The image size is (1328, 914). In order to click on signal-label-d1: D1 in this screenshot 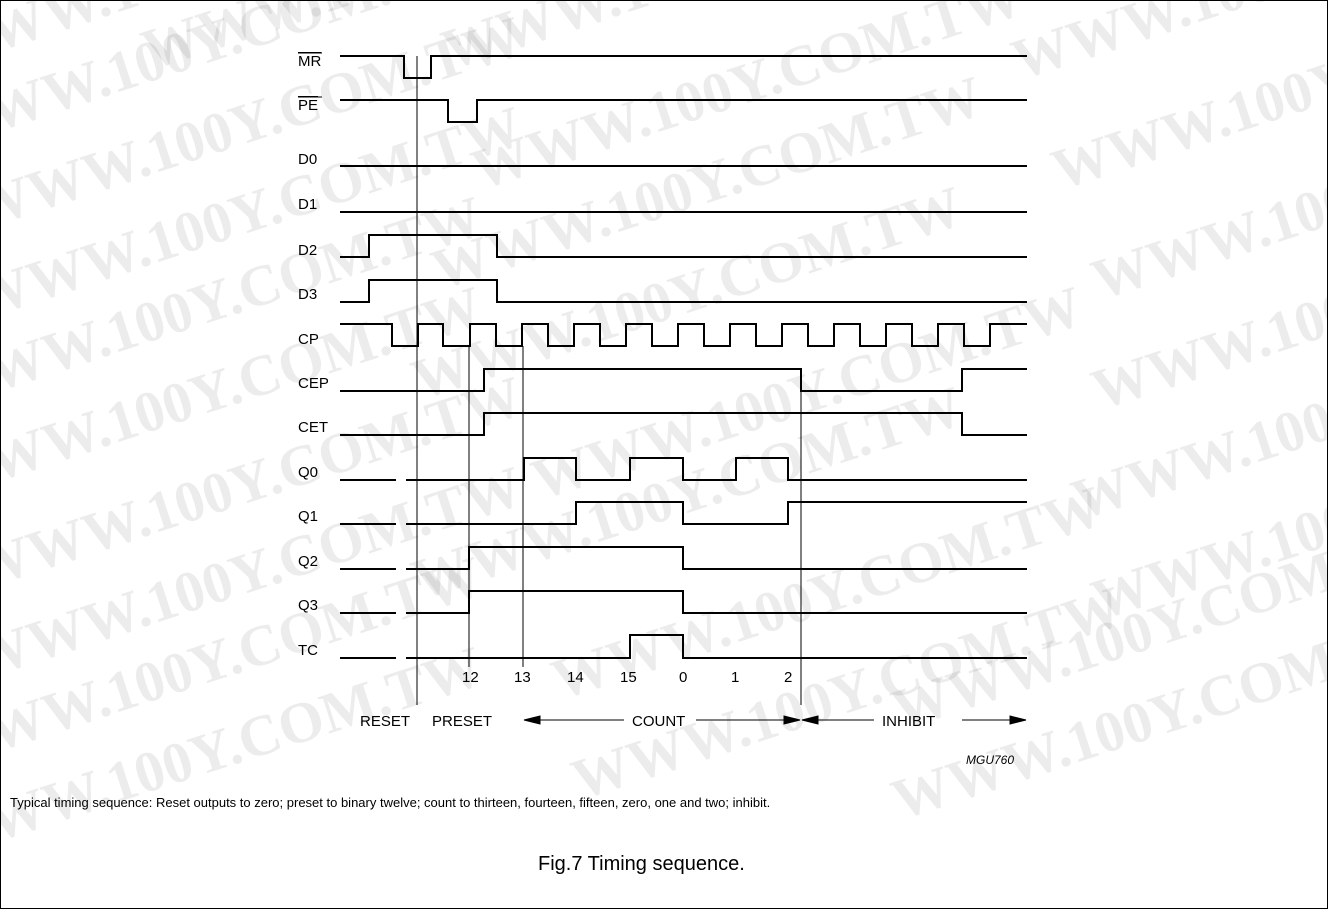, I will do `click(307, 204)`.